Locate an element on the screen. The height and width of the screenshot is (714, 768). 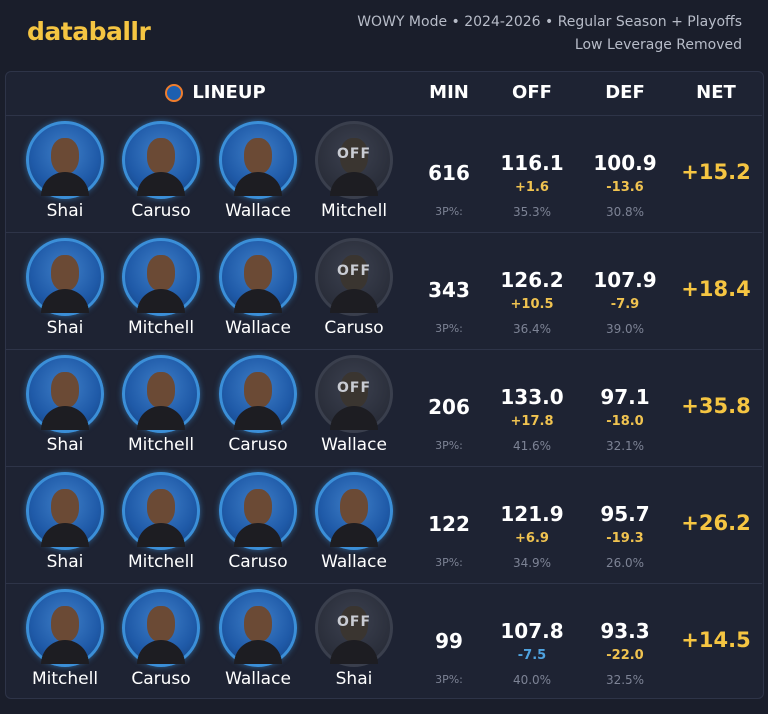
player-name: Shai is located at coordinates (65, 562).